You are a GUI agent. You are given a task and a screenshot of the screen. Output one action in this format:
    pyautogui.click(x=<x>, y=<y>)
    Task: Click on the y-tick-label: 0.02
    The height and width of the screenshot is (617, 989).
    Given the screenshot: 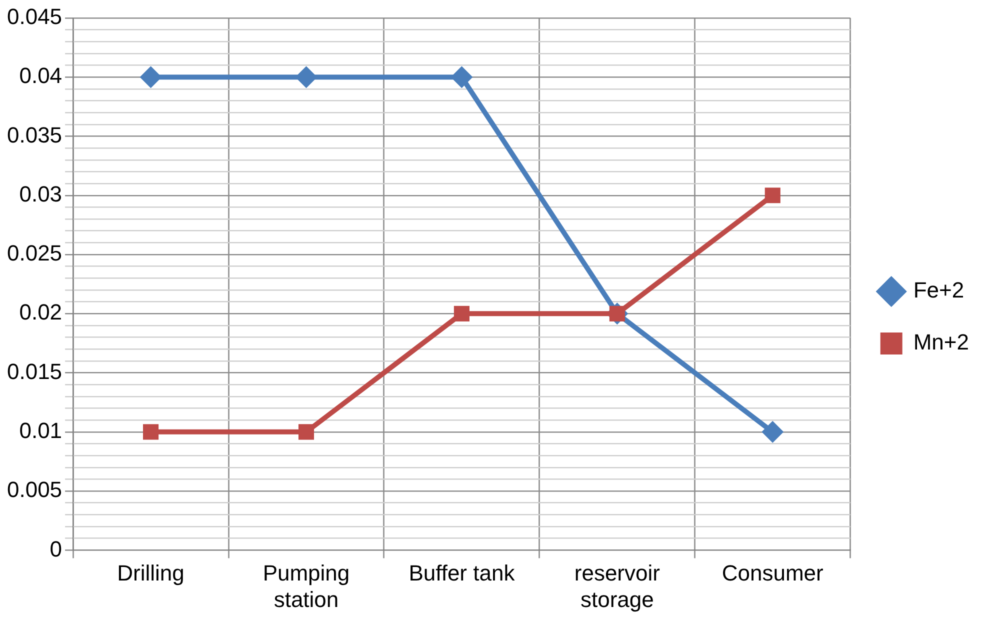 What is the action you would take?
    pyautogui.click(x=40, y=312)
    